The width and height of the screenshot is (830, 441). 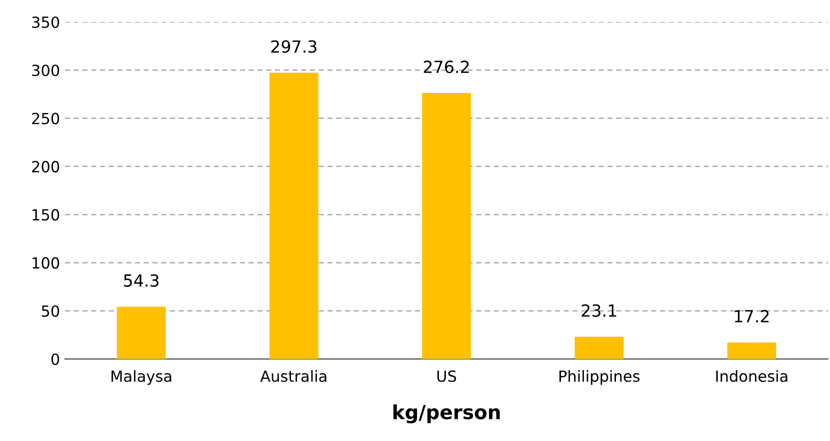 What do you see at coordinates (446, 414) in the screenshot?
I see `x-axis-title: kg/person` at bounding box center [446, 414].